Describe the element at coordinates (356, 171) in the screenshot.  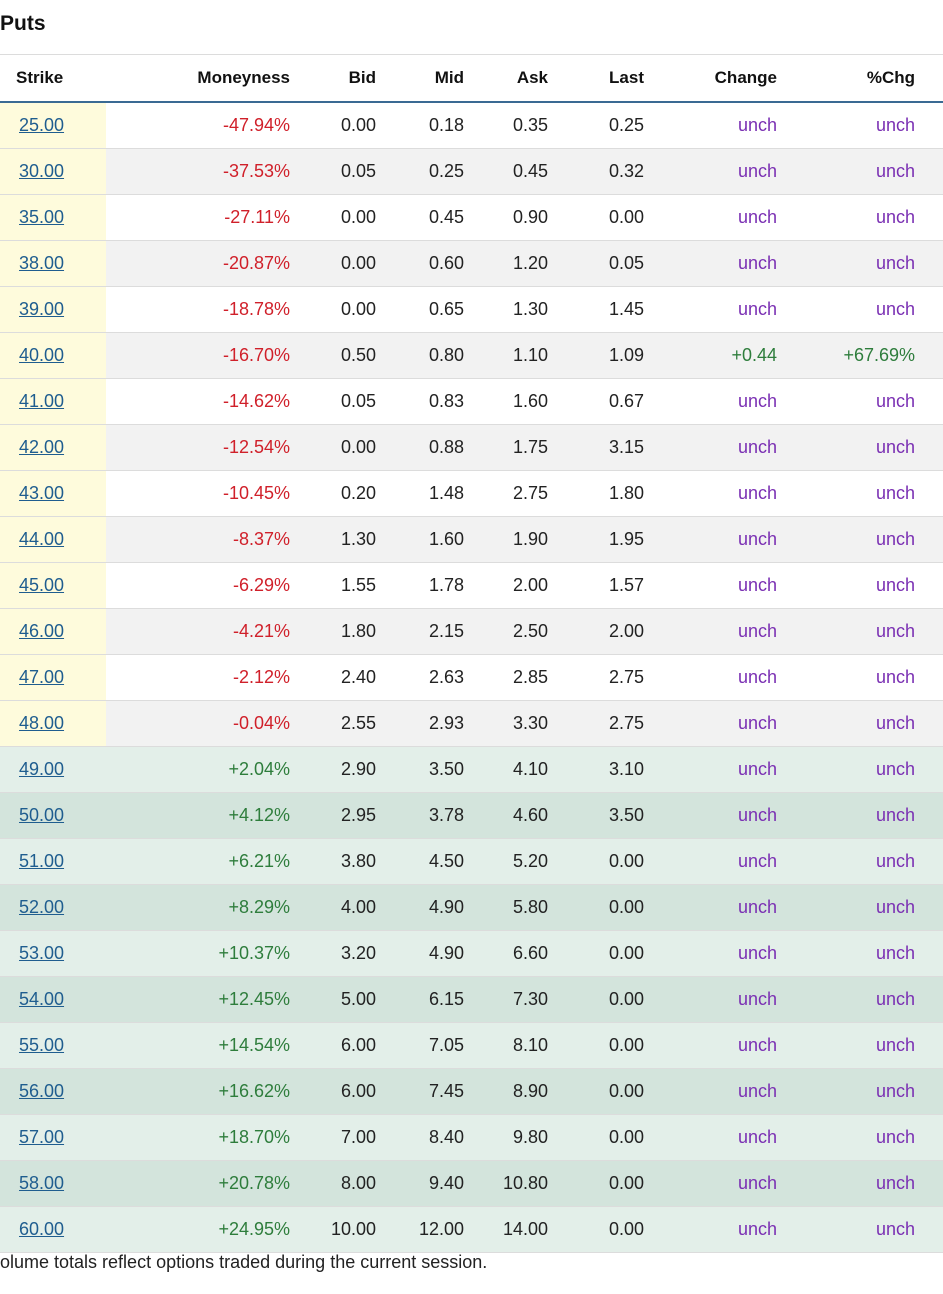
I see `bid-cell: 0.05` at that location.